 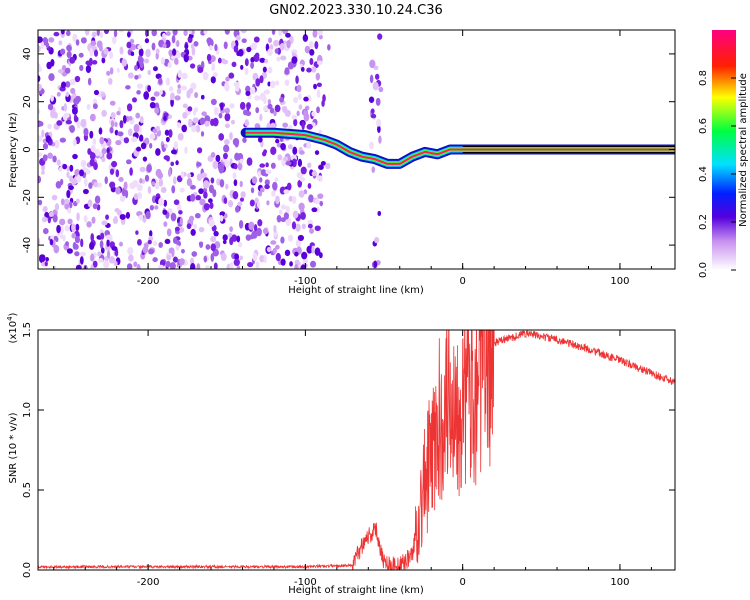 I want to click on y-tick-label: 0.0, so click(x=27, y=570).